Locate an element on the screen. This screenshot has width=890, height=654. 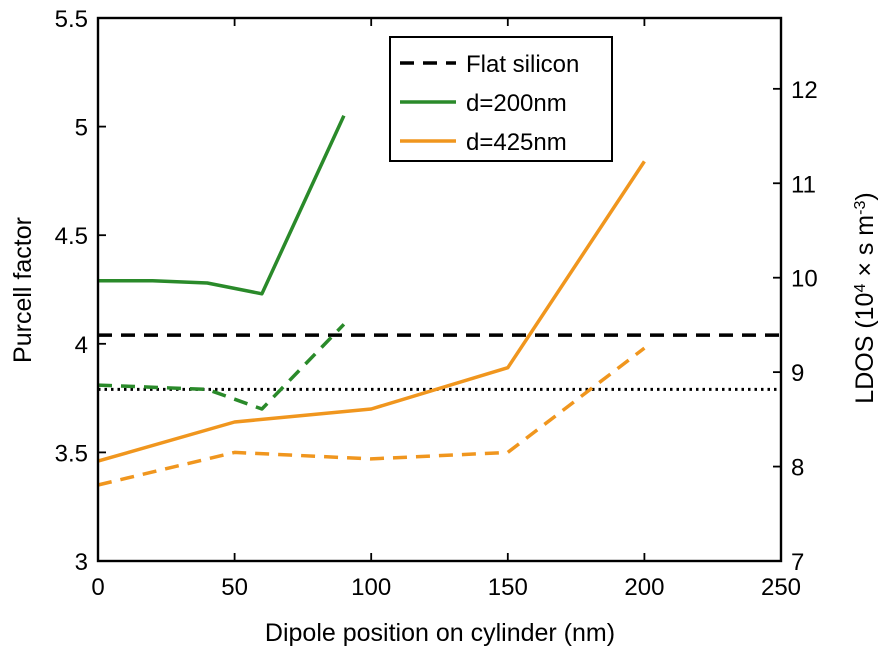
series-d200-purcell is located at coordinates (222, 205).